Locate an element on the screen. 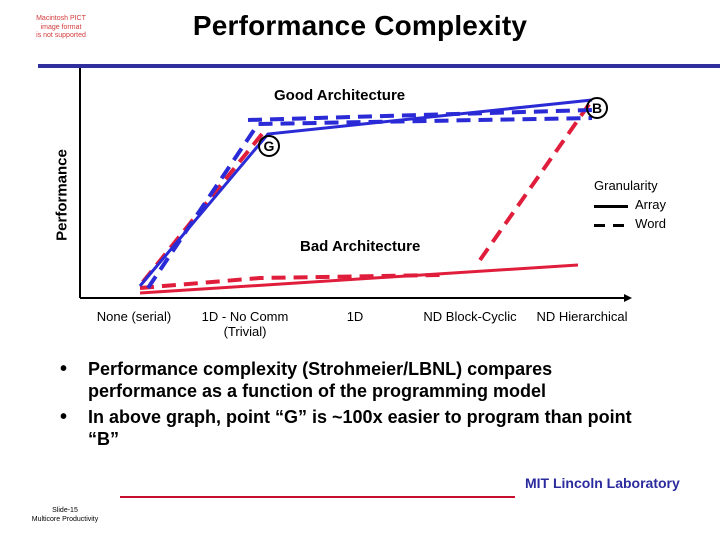 The image size is (720, 540). dashed-line-swatch is located at coordinates (611, 225).